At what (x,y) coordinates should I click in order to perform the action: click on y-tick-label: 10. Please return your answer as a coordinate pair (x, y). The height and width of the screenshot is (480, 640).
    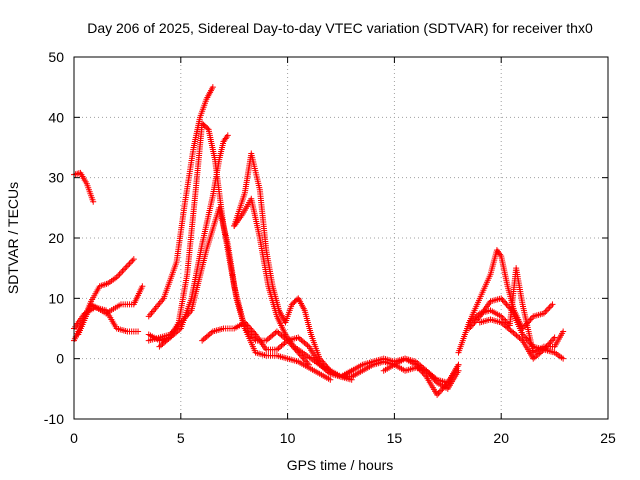
    Looking at the image, I should click on (56, 298).